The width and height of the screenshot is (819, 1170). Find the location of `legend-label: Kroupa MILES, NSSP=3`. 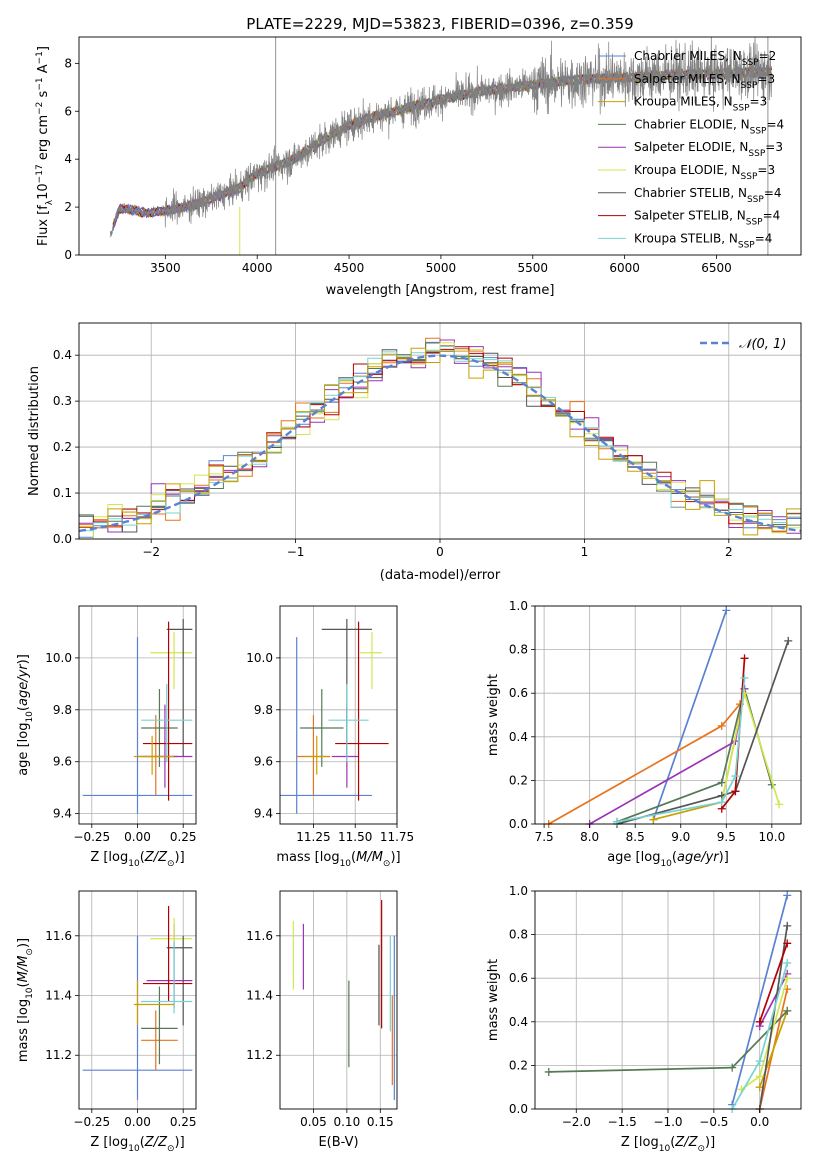

legend-label: Kroupa MILES, NSSP=3 is located at coordinates (700, 104).